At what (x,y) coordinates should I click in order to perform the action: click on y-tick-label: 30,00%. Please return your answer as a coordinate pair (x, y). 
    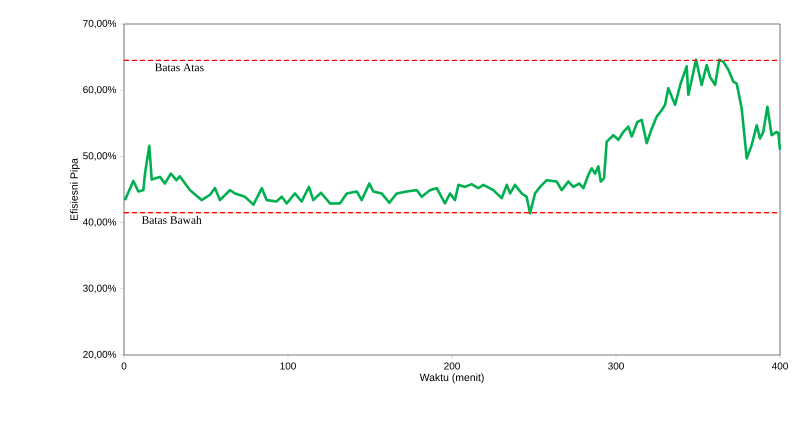
    Looking at the image, I should click on (99, 288).